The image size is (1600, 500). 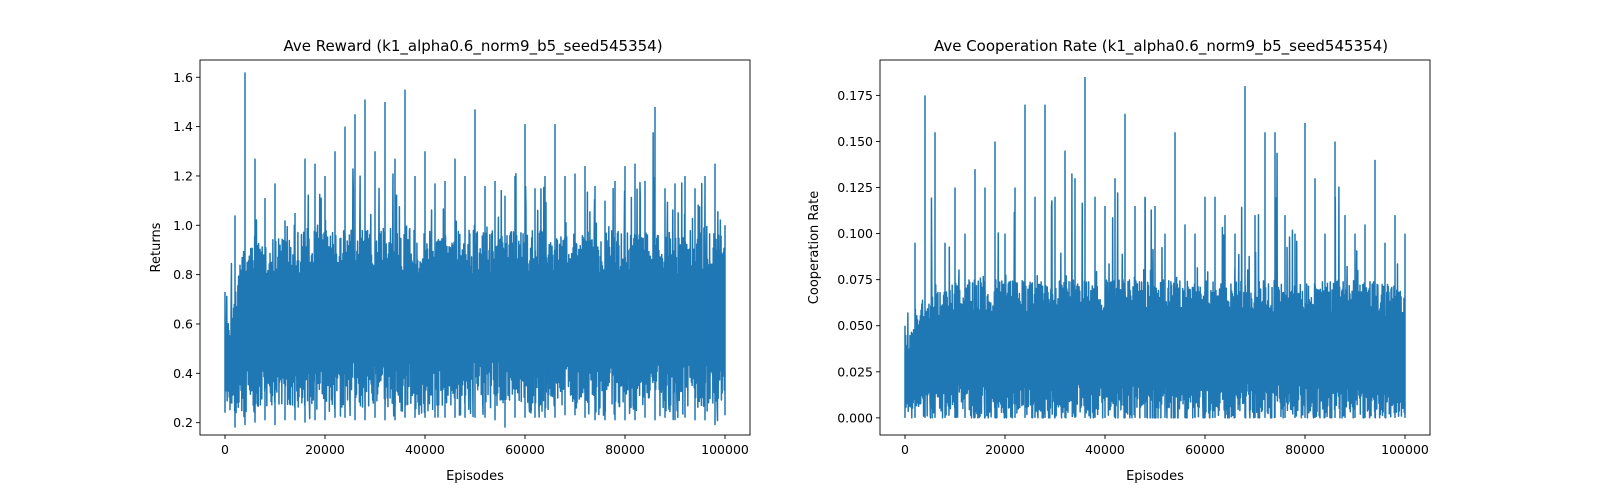 What do you see at coordinates (855, 371) in the screenshot?
I see `y-tick-label: 0.025` at bounding box center [855, 371].